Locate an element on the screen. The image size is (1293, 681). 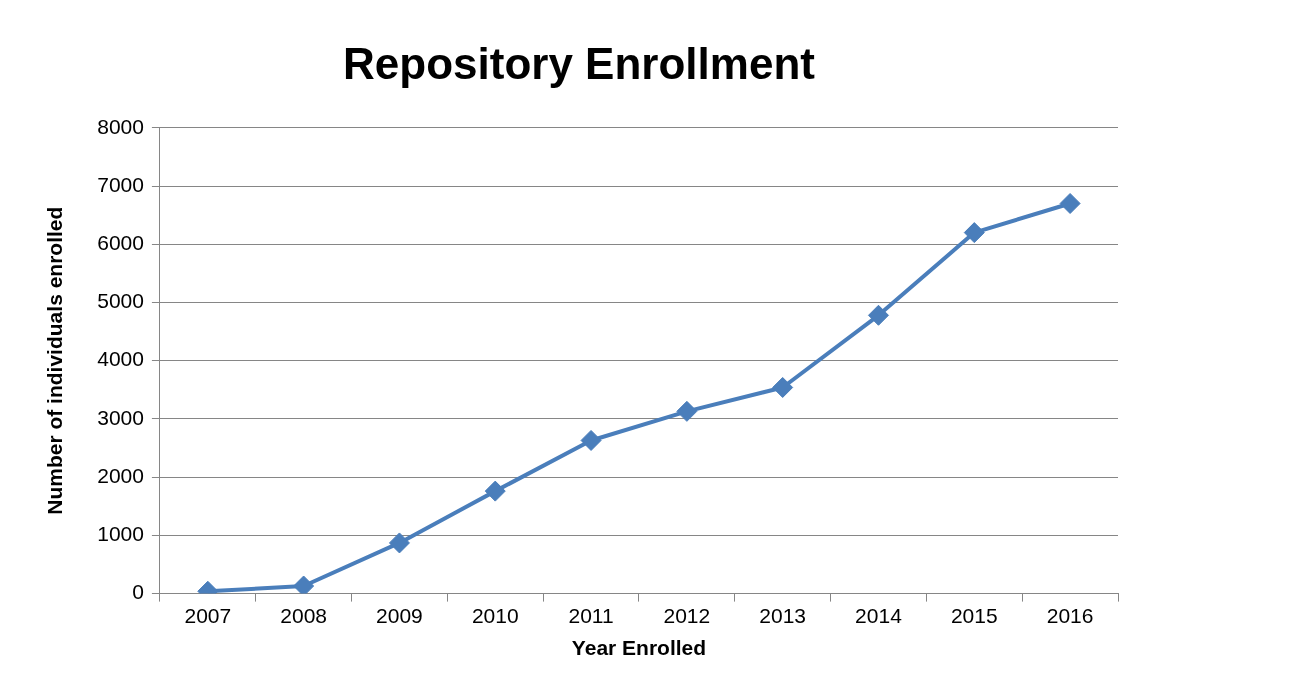
x-tick-label: 2011 is located at coordinates (591, 615).